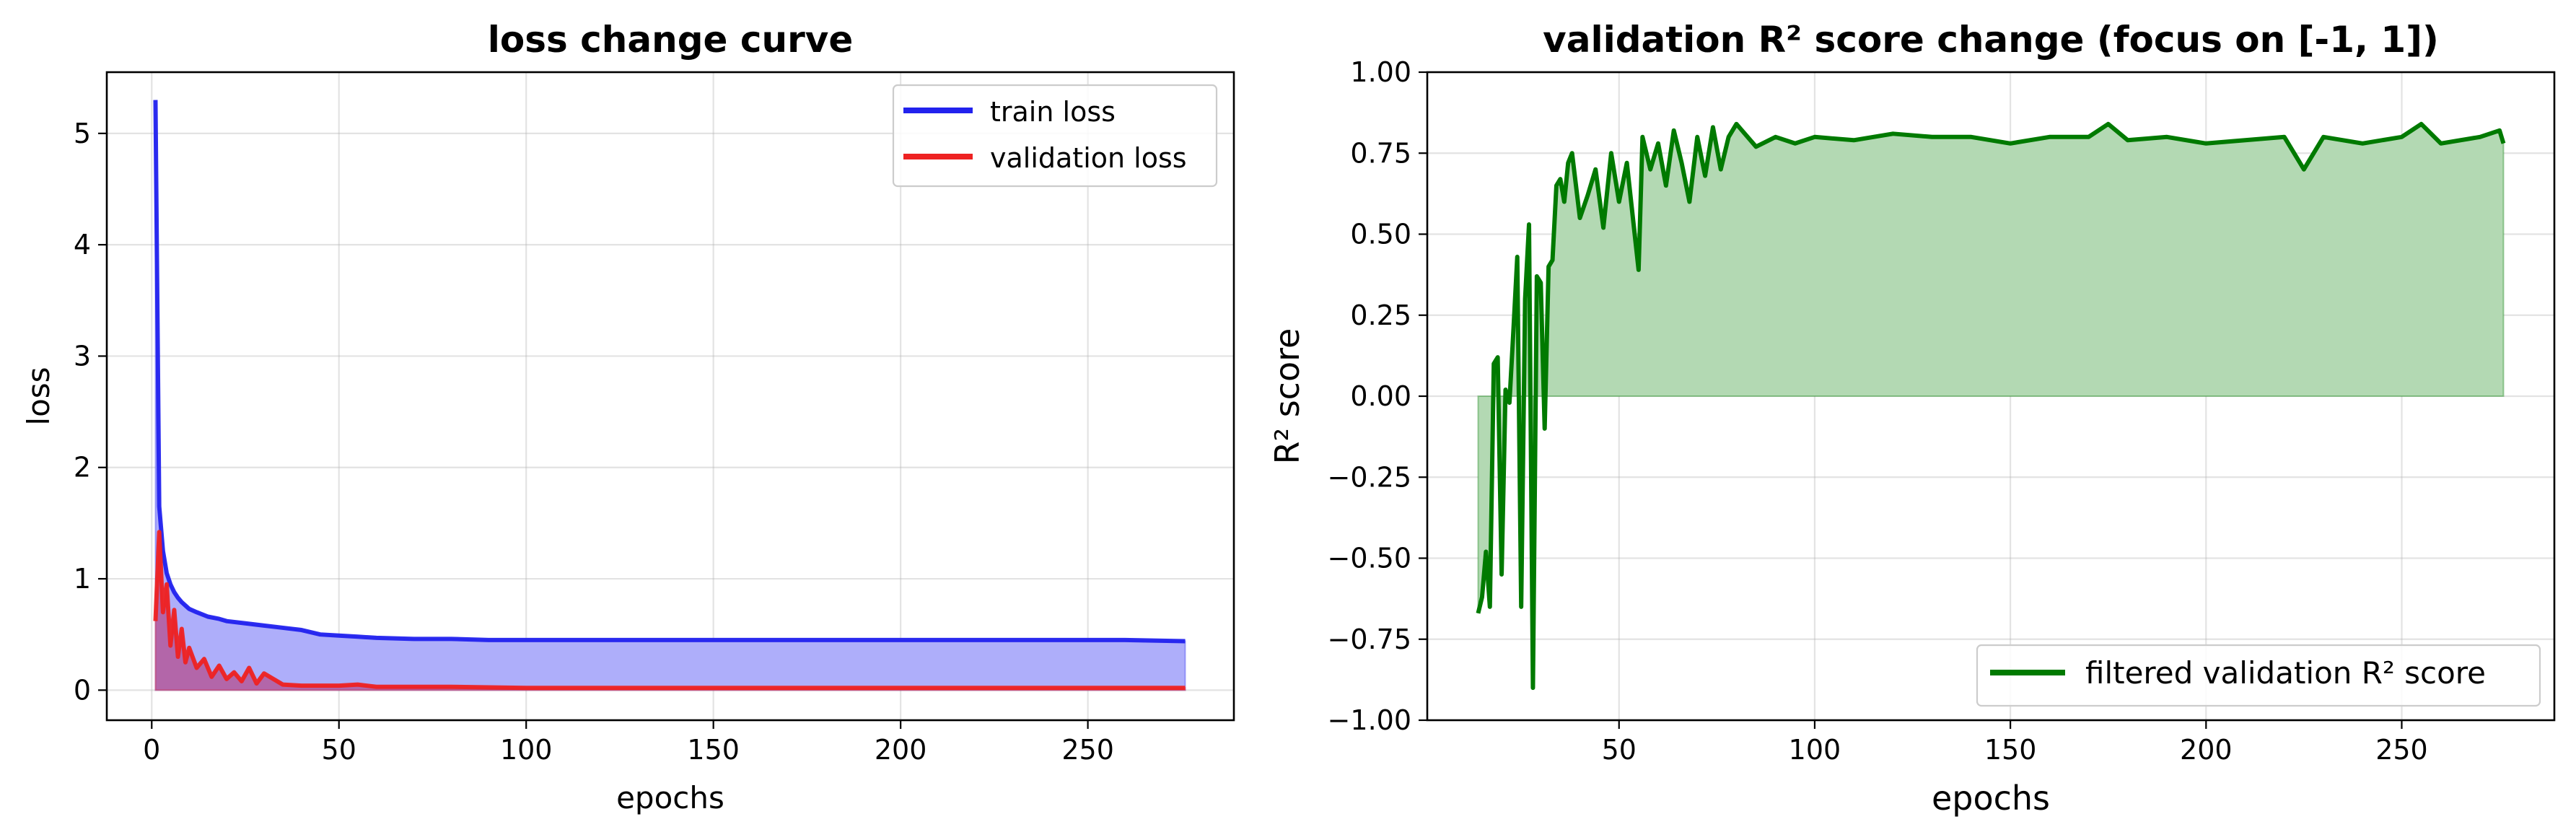 Image resolution: width=2576 pixels, height=840 pixels. I want to click on y-tick-label: −0.50, so click(1369, 558).